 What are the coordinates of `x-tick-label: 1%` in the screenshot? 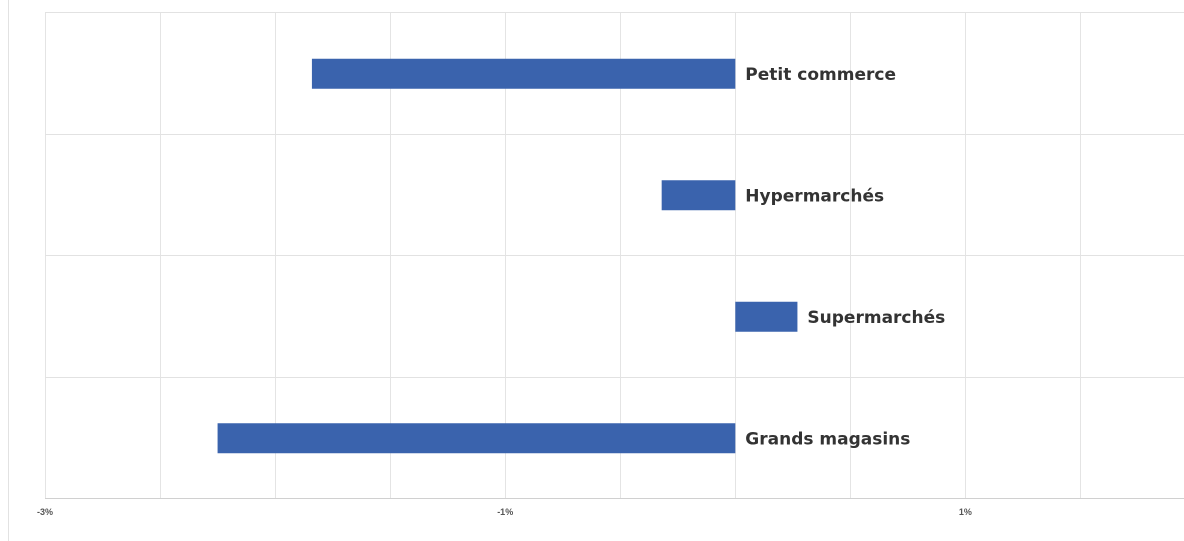 It's located at (965, 512).